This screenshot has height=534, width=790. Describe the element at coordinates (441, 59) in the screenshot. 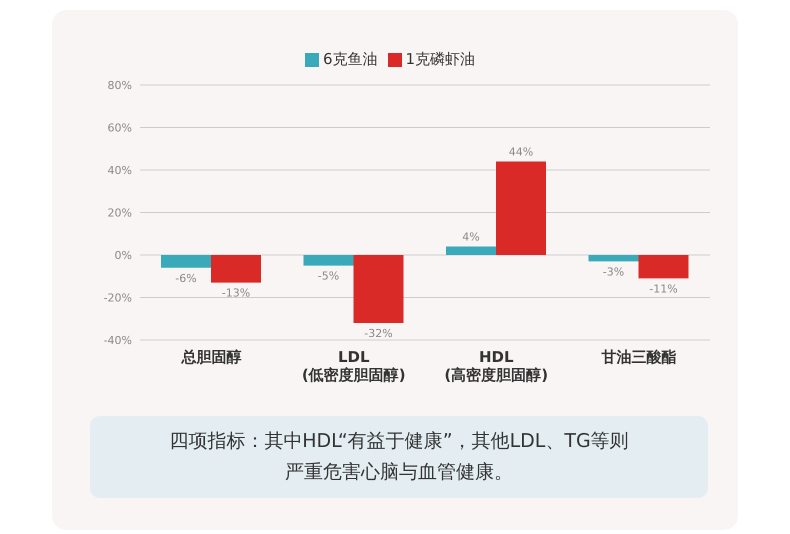

I see `legend-label: 1克磷虾油` at that location.